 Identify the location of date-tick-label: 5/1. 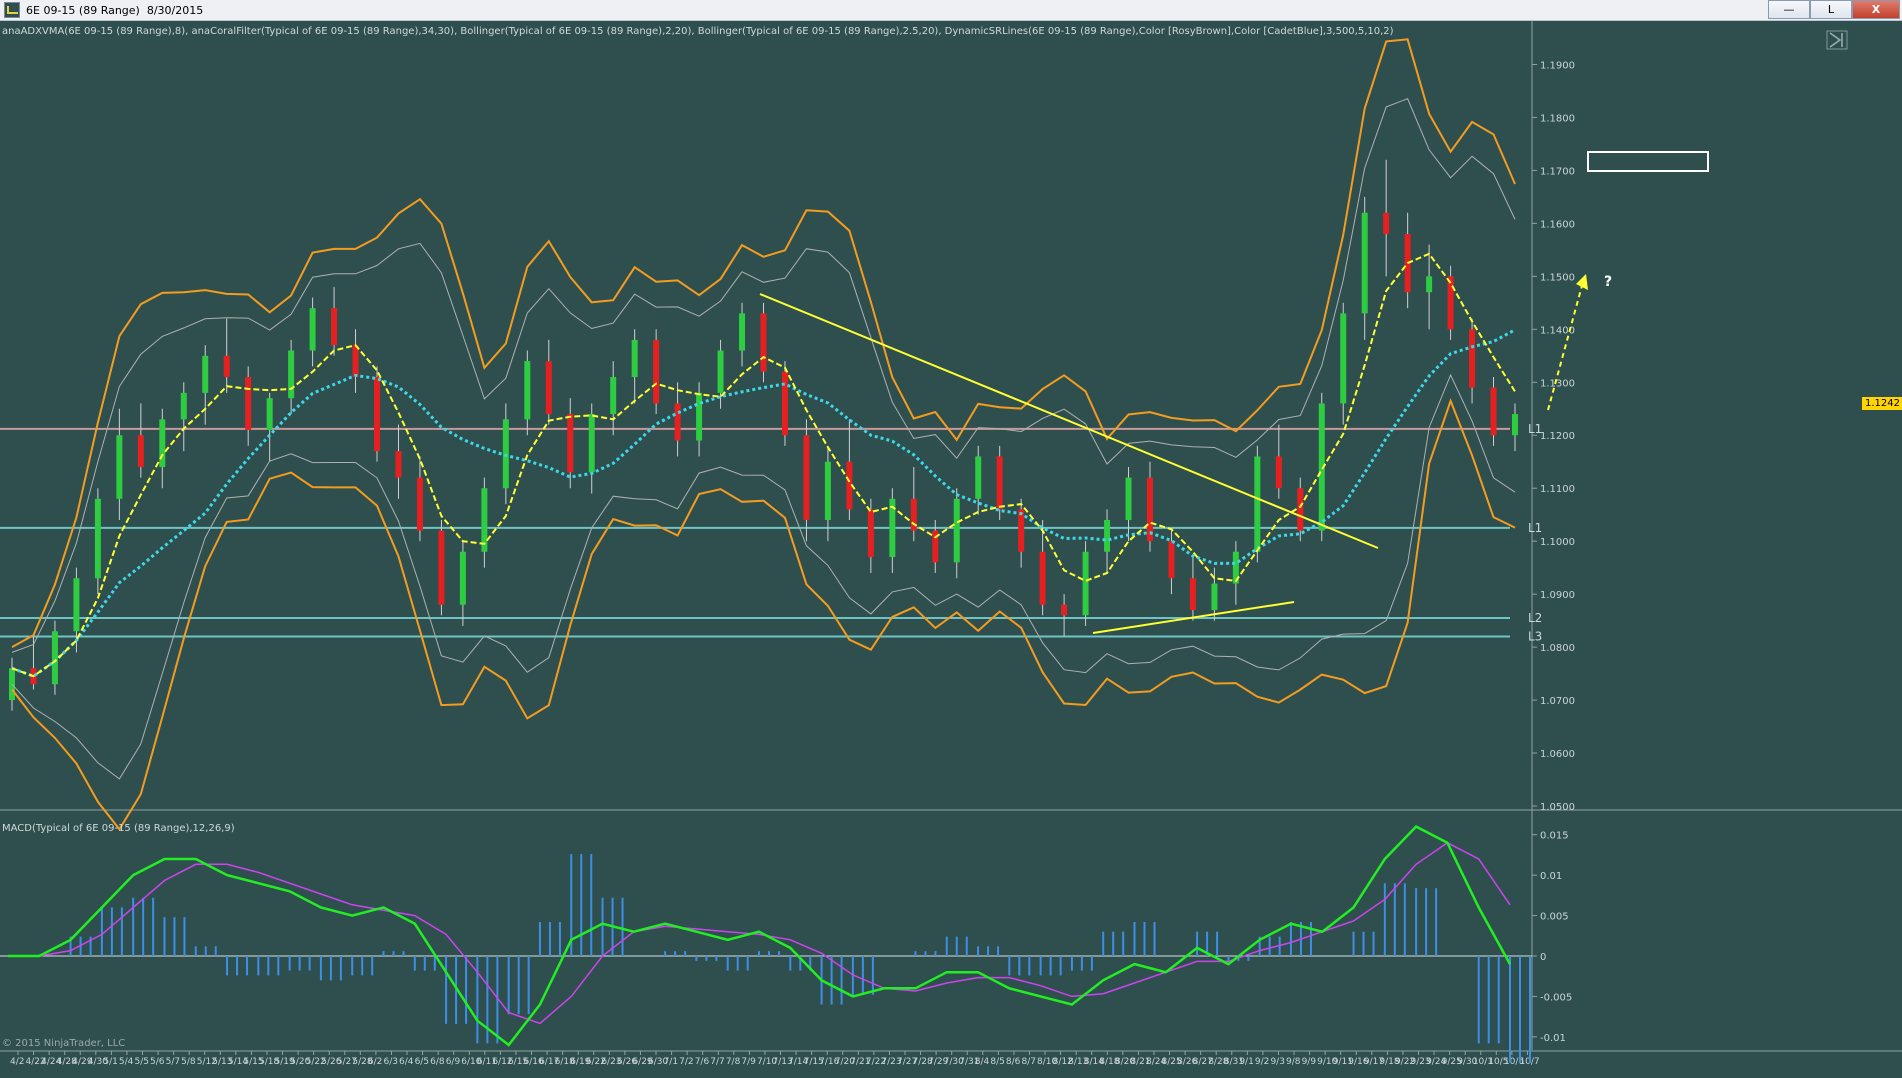
(110, 1062).